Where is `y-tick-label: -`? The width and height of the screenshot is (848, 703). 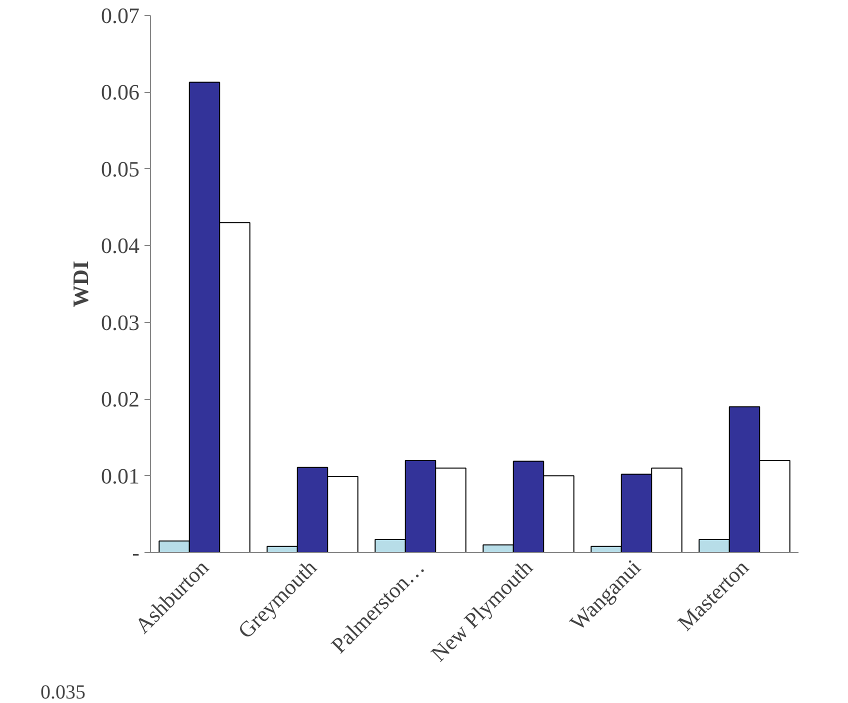 y-tick-label: - is located at coordinates (136, 552).